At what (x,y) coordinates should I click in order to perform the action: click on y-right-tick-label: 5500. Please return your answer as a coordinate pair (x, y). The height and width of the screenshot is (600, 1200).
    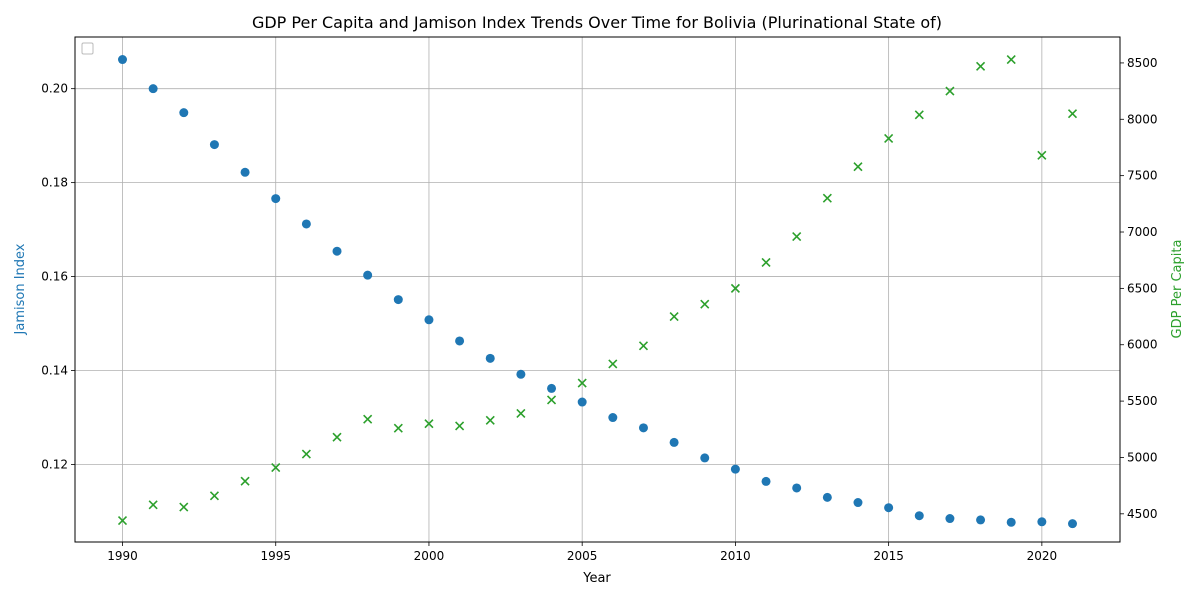
    Looking at the image, I should click on (1142, 401).